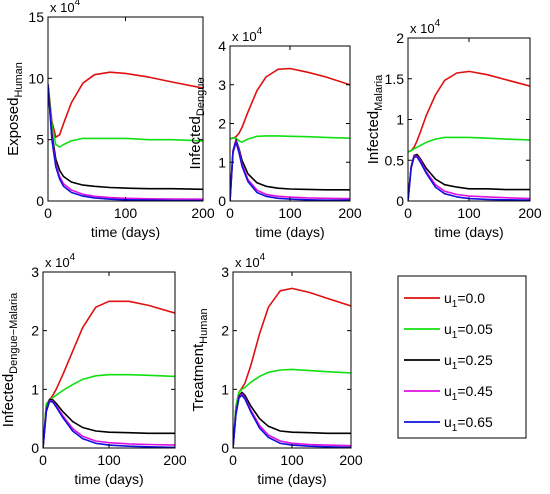 The image size is (550, 494). Describe the element at coordinates (468, 393) in the screenshot. I see `legend-entry-label: u1=0.45` at that location.